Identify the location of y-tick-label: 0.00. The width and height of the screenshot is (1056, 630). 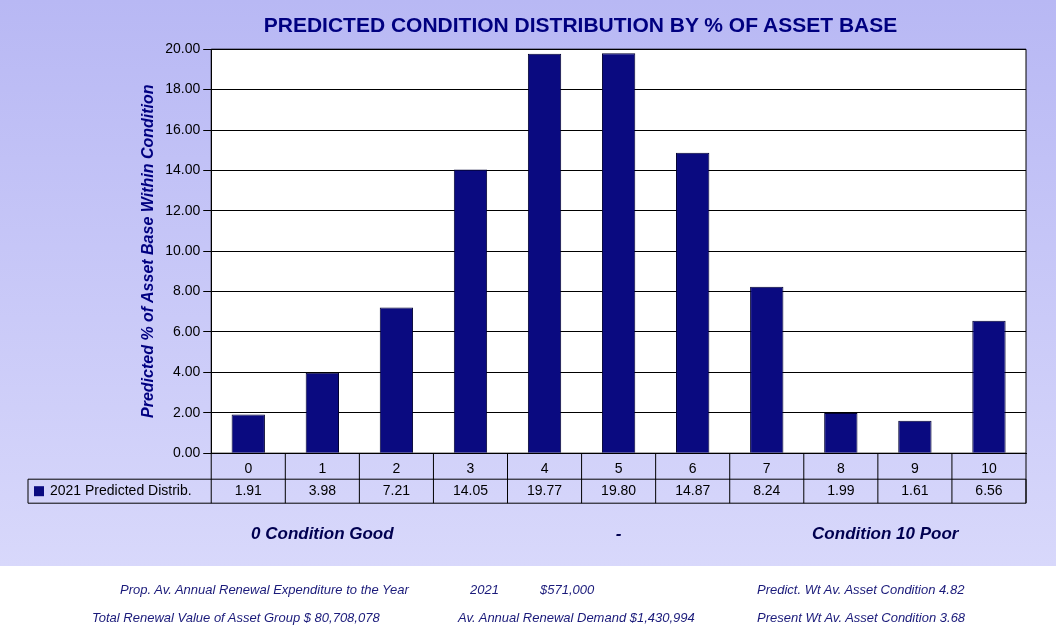
(186, 452).